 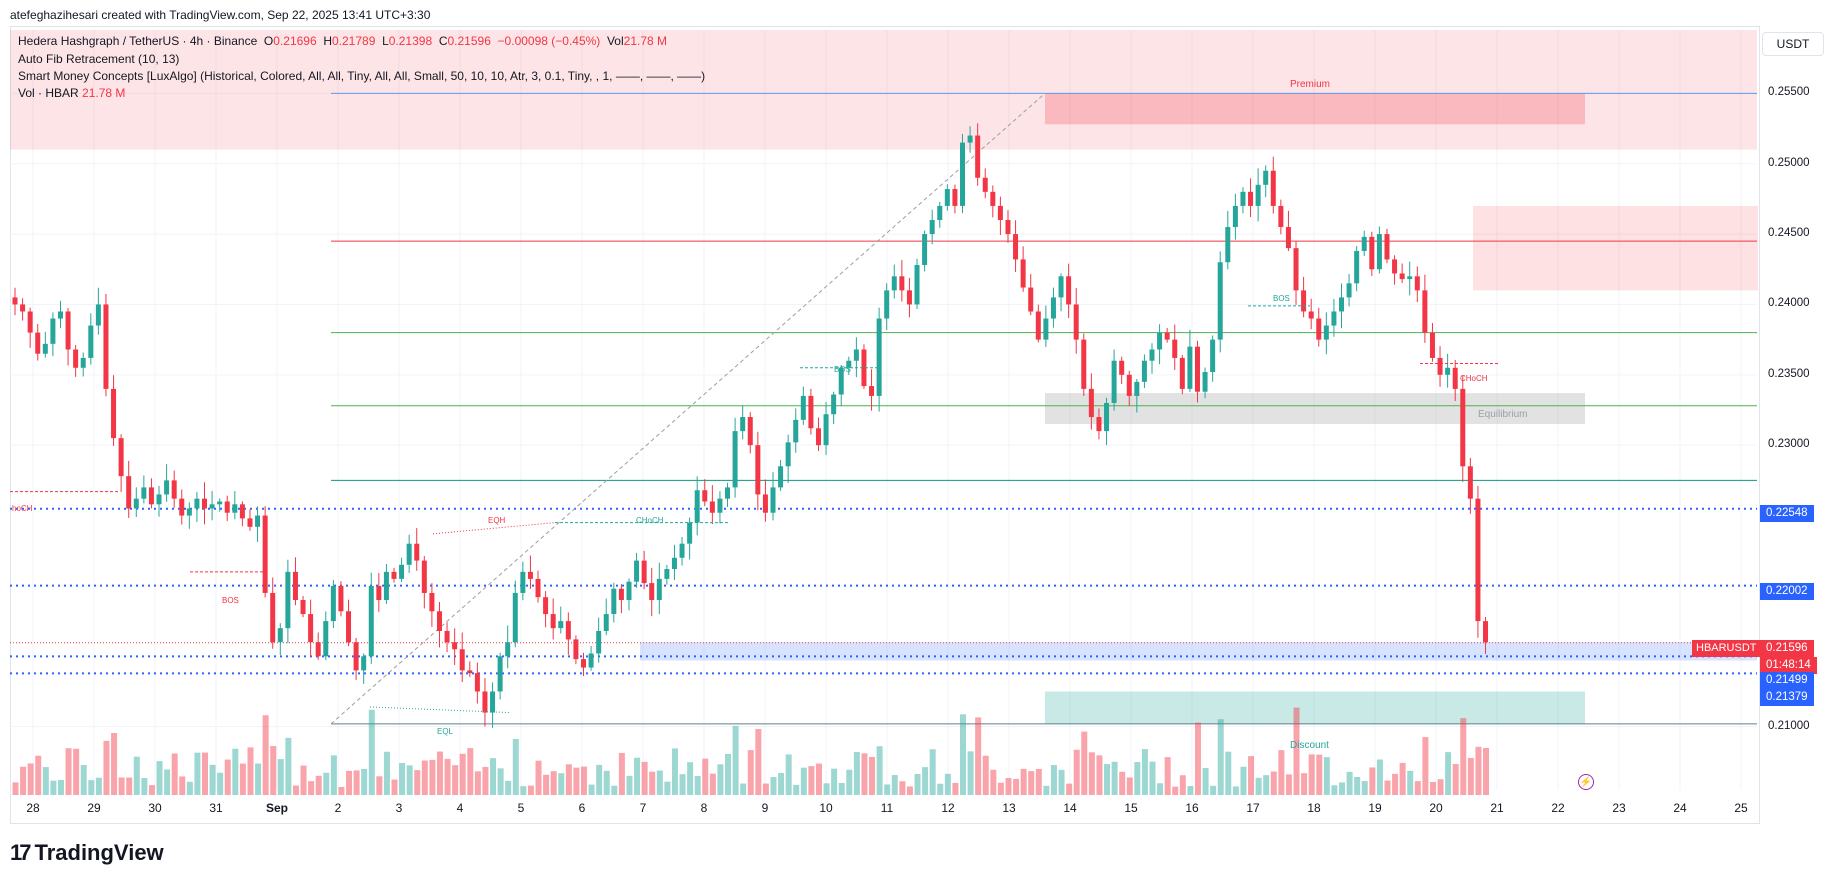 What do you see at coordinates (643, 808) in the screenshot?
I see `date-tick: 7` at bounding box center [643, 808].